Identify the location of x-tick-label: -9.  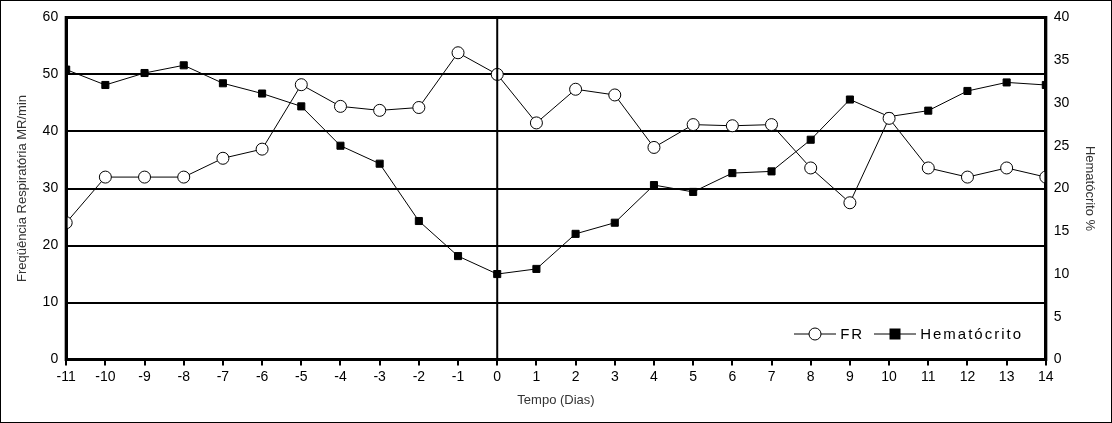
(144, 375).